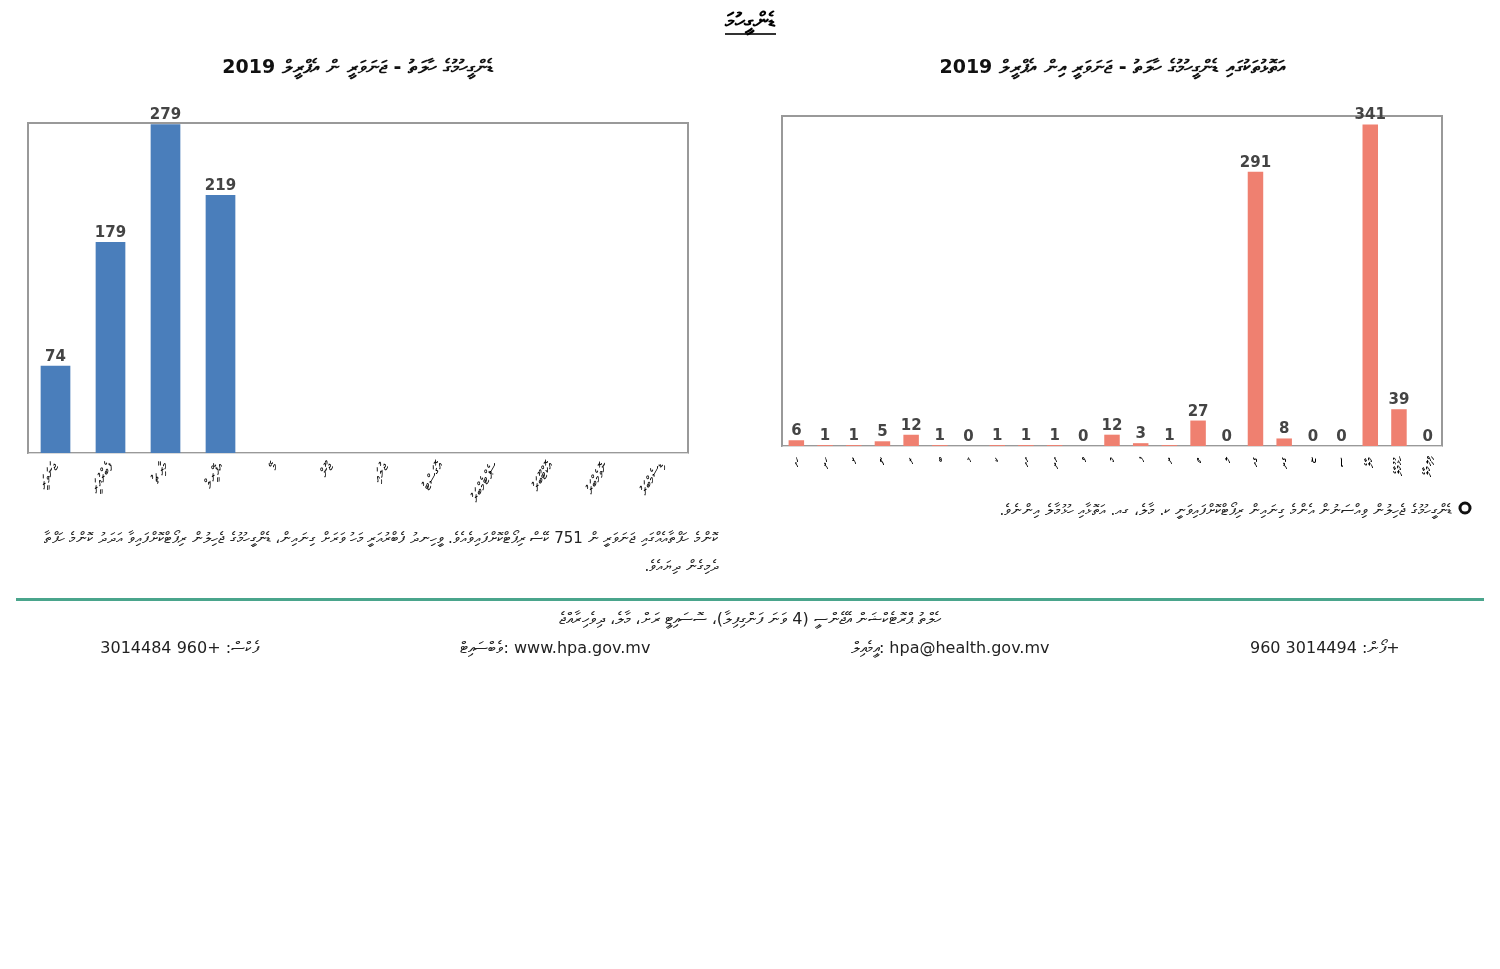 The height and width of the screenshot is (969, 1500). I want to click on x-tick-label: ރ, so click(911, 460).